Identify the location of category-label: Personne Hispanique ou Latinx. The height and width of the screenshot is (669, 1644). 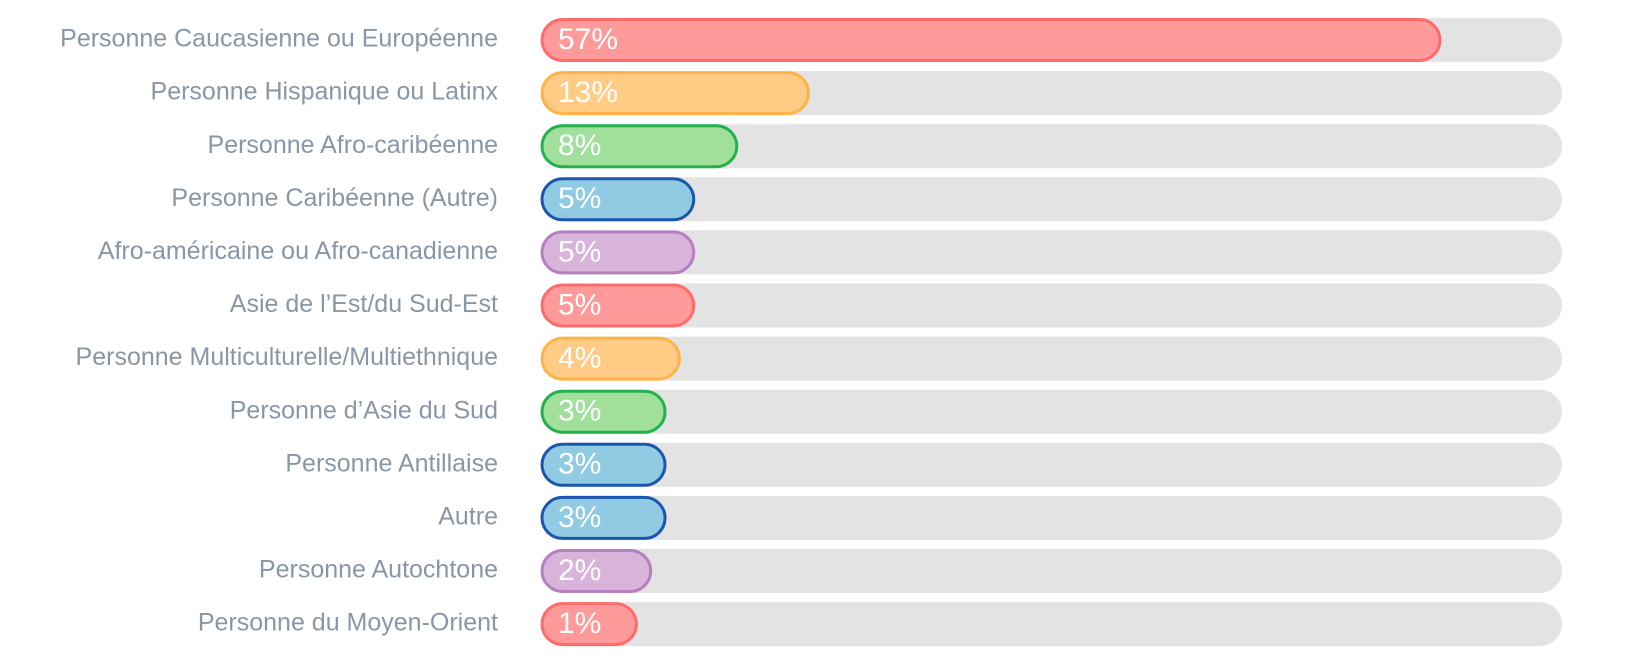
(325, 92).